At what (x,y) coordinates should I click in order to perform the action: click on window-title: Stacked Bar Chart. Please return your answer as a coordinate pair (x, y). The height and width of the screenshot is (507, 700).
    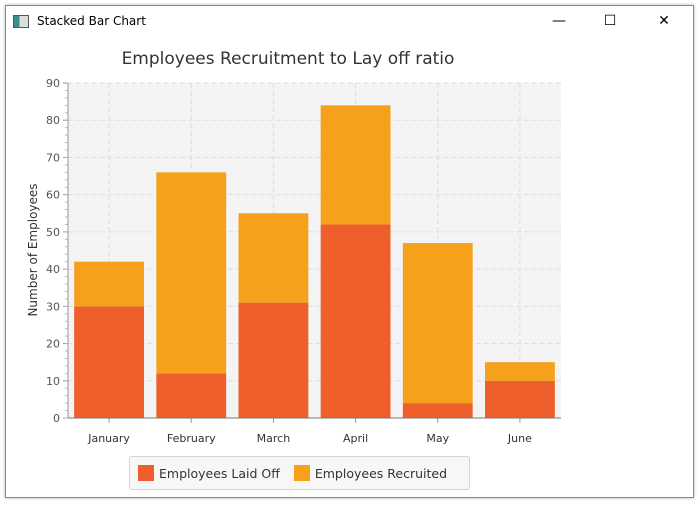
    Looking at the image, I should click on (91, 21).